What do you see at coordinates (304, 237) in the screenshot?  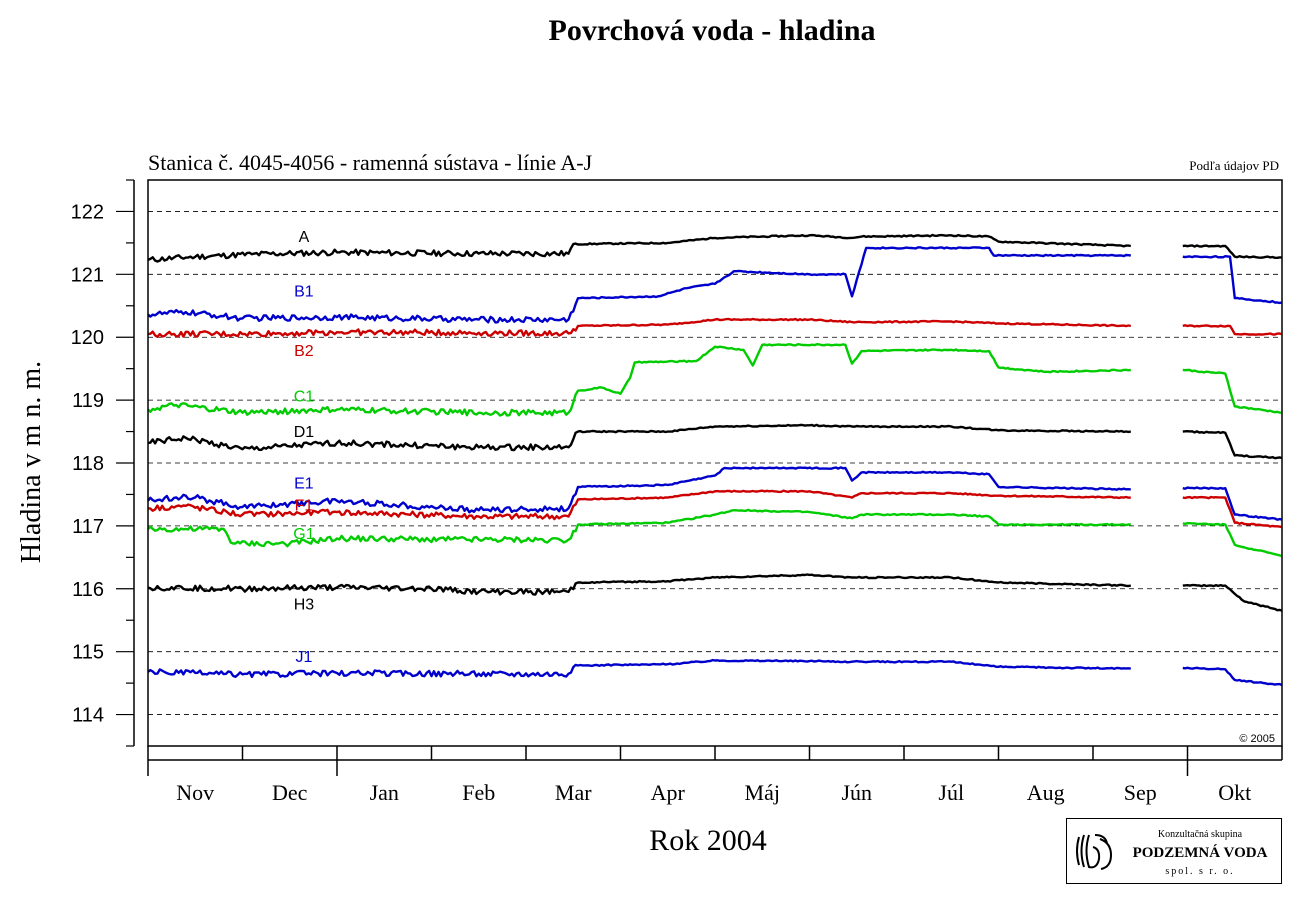 I see `series-label-A: A` at bounding box center [304, 237].